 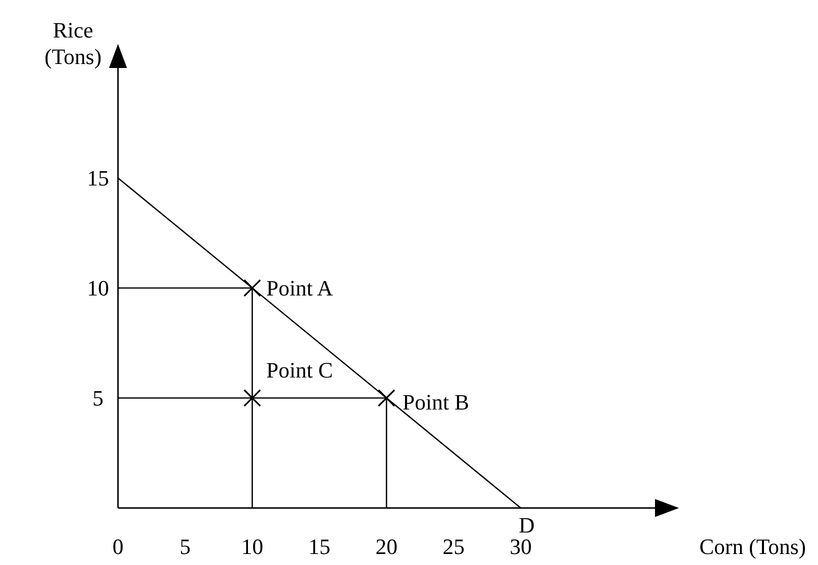 I want to click on x-tick-label: 5, so click(x=185, y=546).